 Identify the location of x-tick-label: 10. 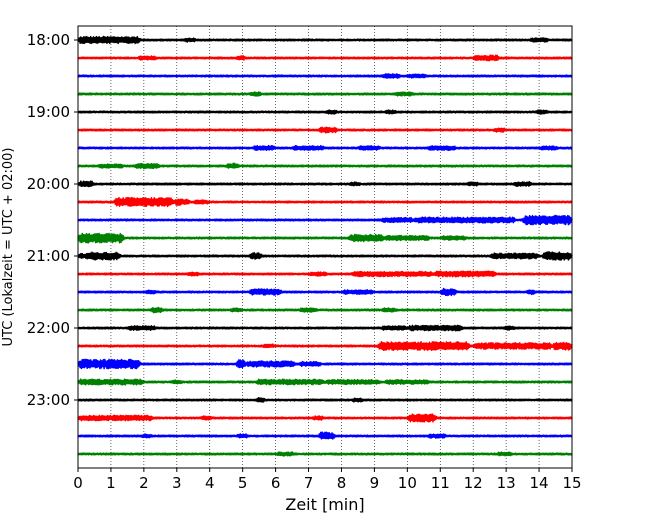
(407, 483).